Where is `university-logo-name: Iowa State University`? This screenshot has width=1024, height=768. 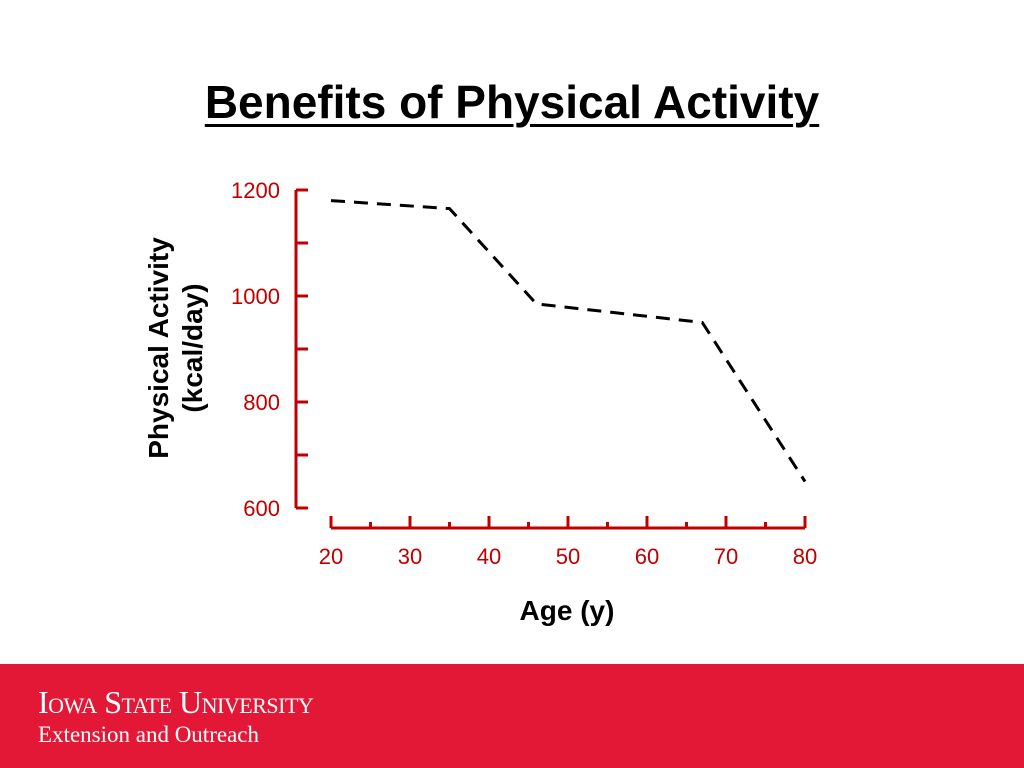 university-logo-name: Iowa State University is located at coordinates (176, 702).